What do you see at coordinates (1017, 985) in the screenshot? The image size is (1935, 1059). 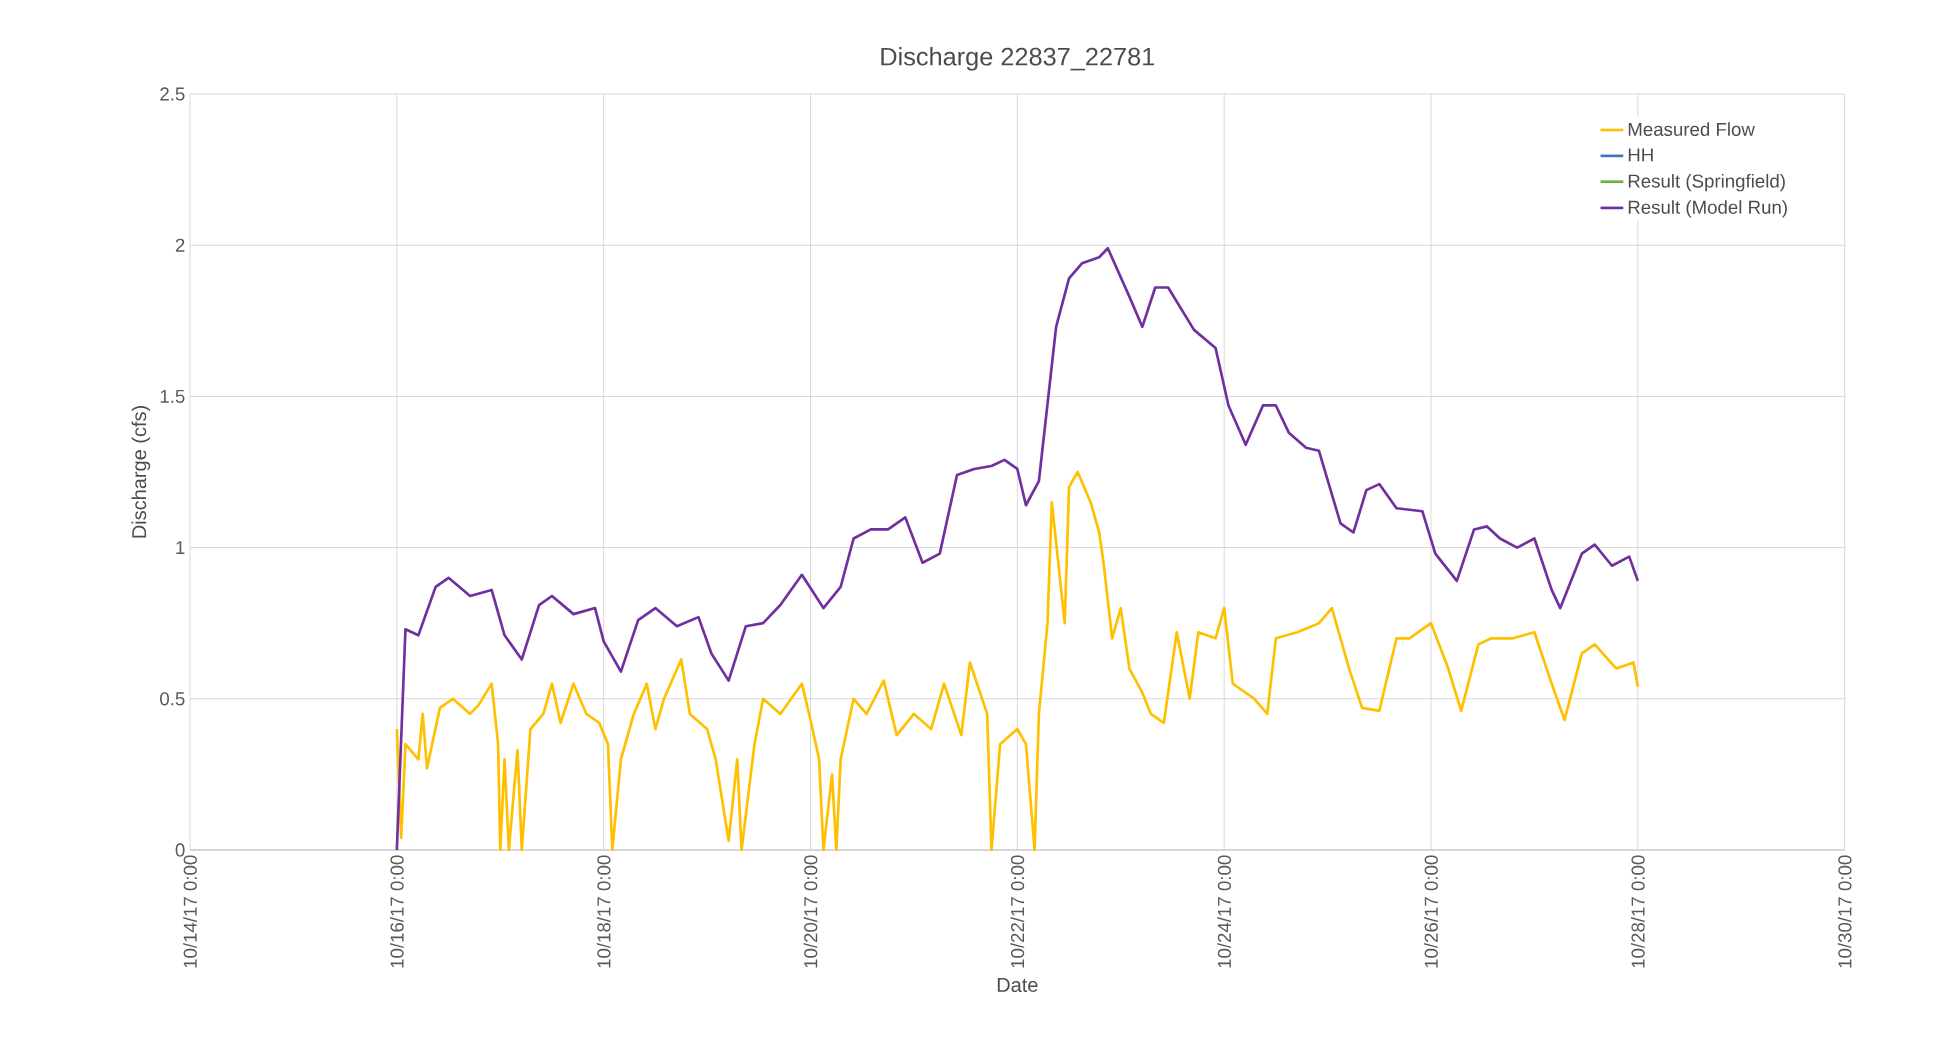 I see `x-axis-title: Date` at bounding box center [1017, 985].